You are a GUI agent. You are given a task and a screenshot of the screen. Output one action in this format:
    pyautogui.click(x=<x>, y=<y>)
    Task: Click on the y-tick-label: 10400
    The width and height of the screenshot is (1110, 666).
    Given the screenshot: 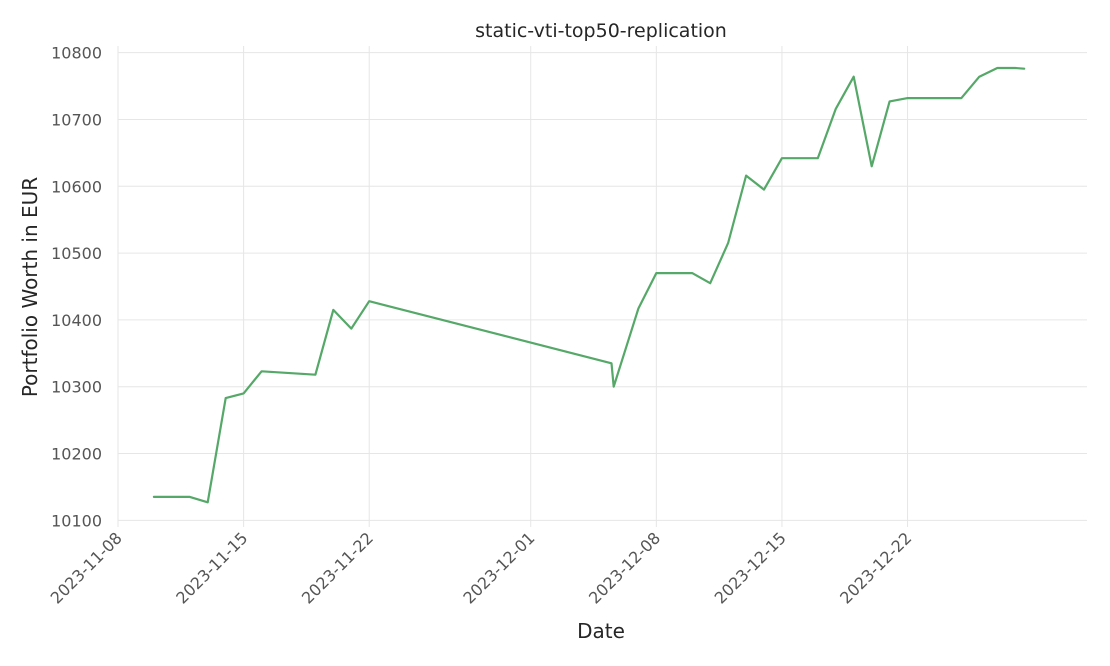 What is the action you would take?
    pyautogui.click(x=76, y=320)
    